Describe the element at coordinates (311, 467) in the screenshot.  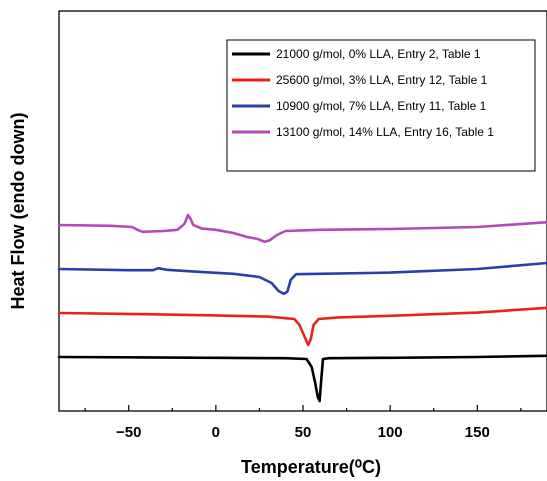
I see `x-axis-title: Temperature(⁰C)` at that location.